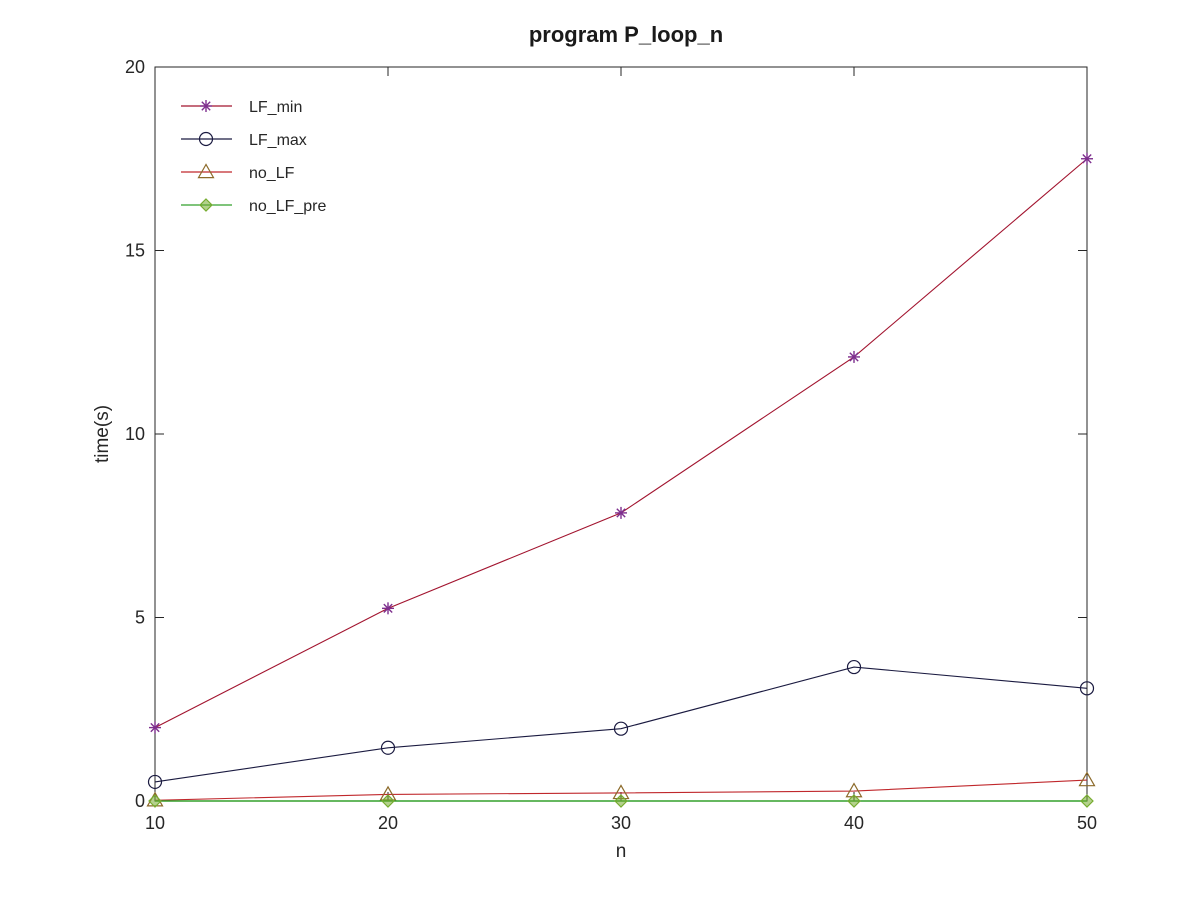 The image size is (1200, 900). I want to click on y-tick-label: 20, so click(135, 67).